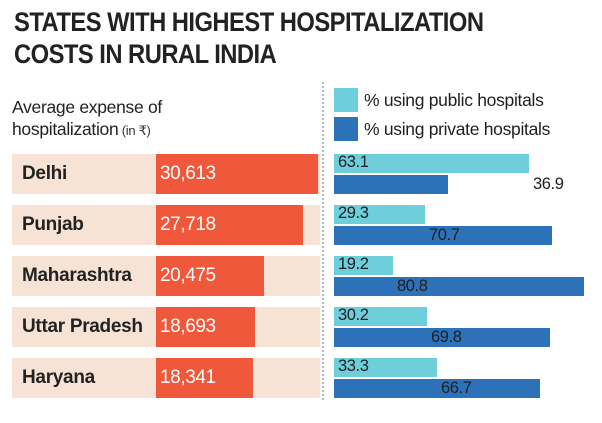 This screenshot has width=602, height=423. I want to click on expense-subhead-line-2: hospitalization (in ₹), so click(87, 130).